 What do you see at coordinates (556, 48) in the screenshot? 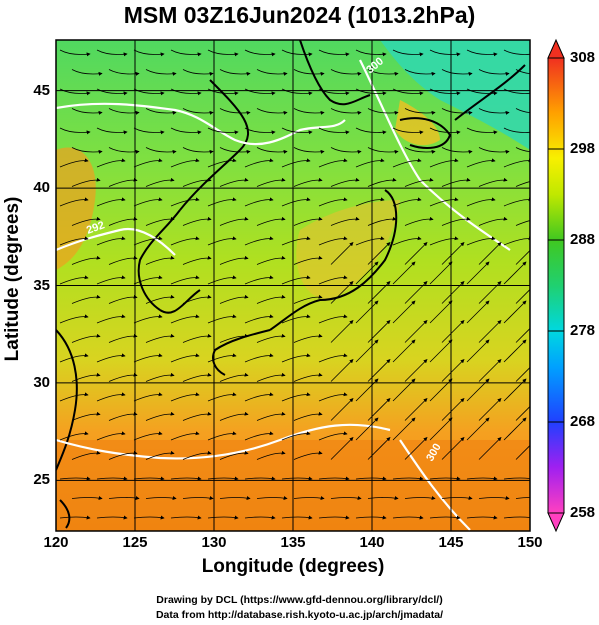
I see `colorbar-top-arrow` at bounding box center [556, 48].